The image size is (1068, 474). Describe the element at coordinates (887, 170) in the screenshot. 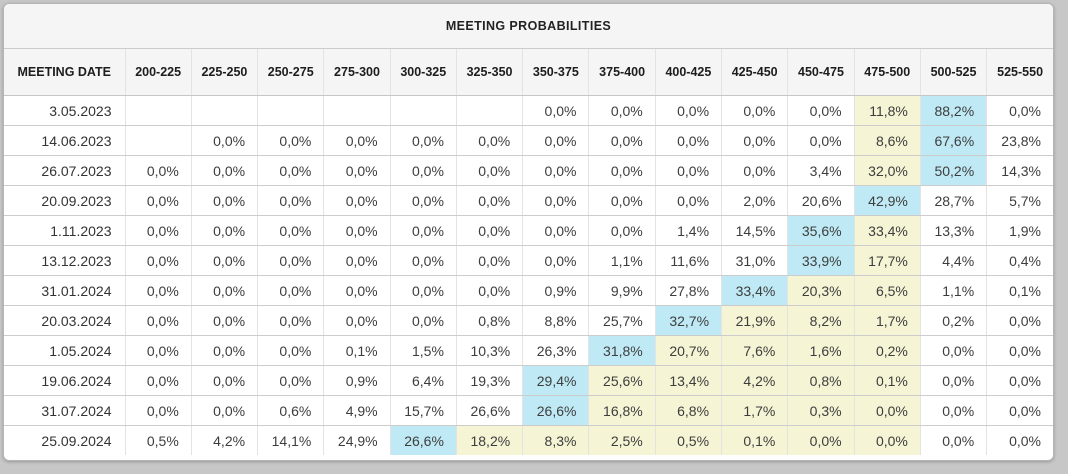

I see `probability-cell: 32,0%` at that location.